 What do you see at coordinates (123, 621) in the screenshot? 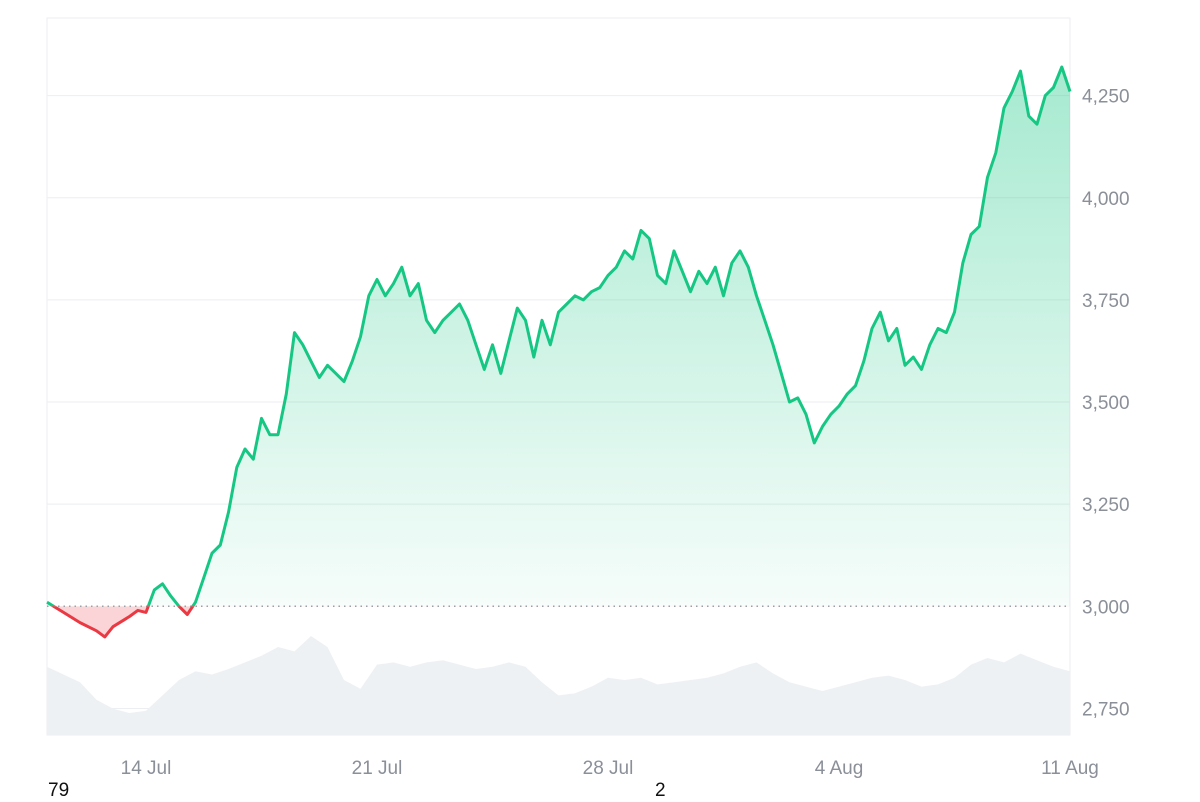
I see `area-fill-down` at bounding box center [123, 621].